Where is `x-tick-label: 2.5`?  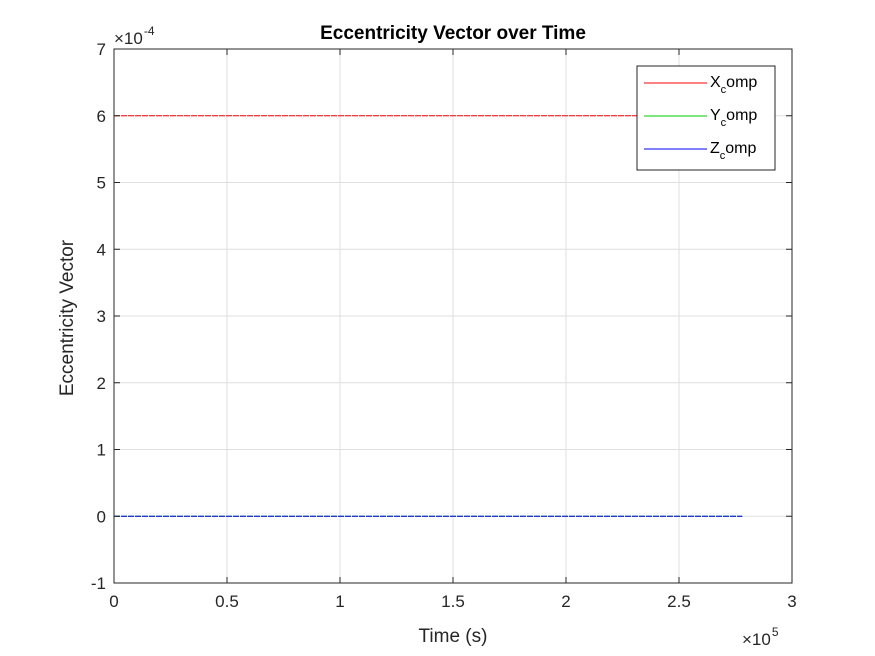
x-tick-label: 2.5 is located at coordinates (679, 601).